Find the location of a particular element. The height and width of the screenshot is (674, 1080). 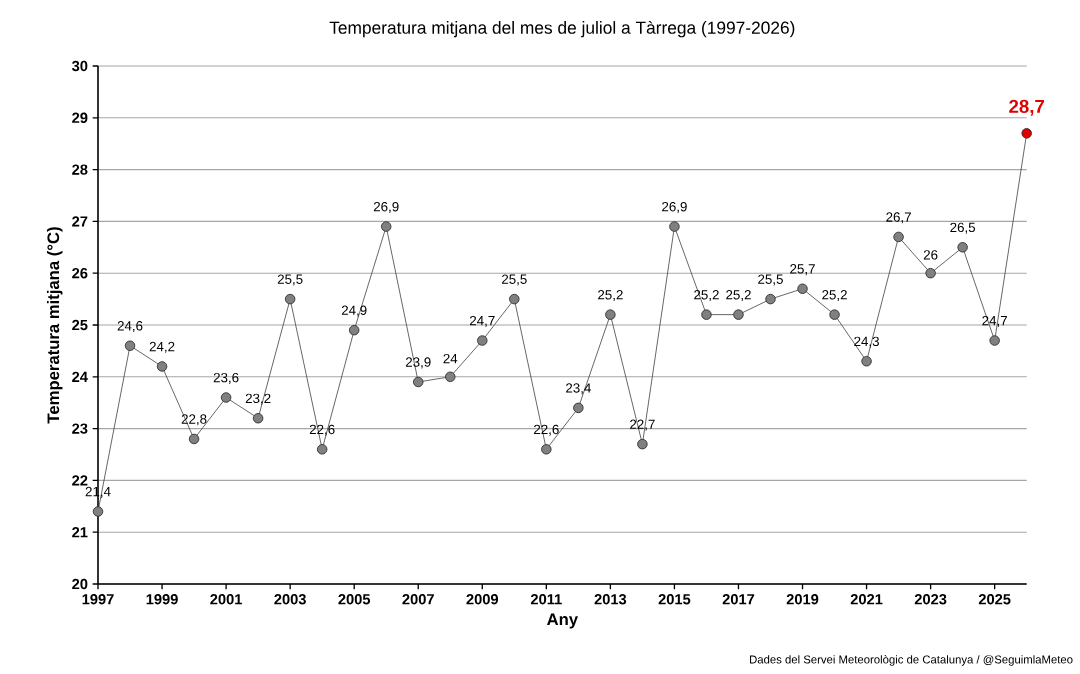

y-tick-label: 21 is located at coordinates (80, 532).